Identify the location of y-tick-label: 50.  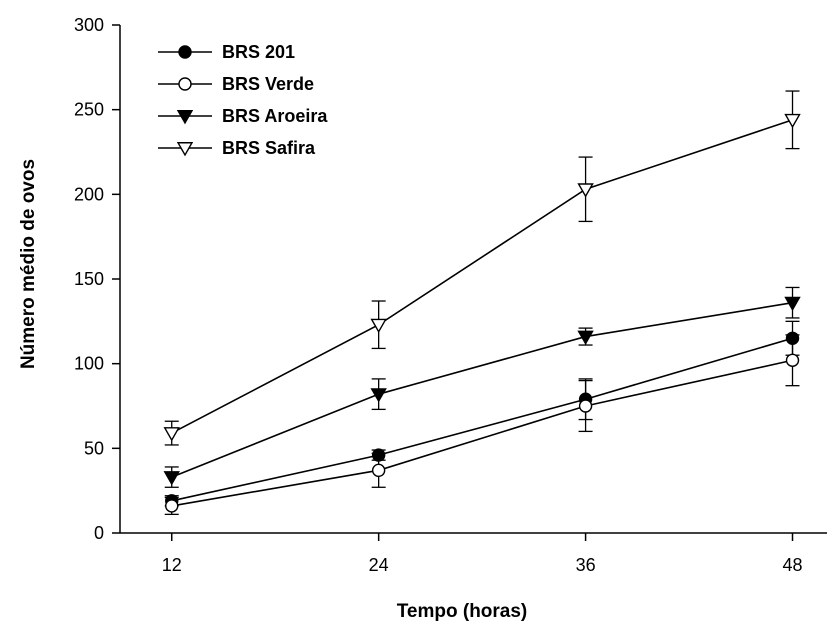
(94, 448).